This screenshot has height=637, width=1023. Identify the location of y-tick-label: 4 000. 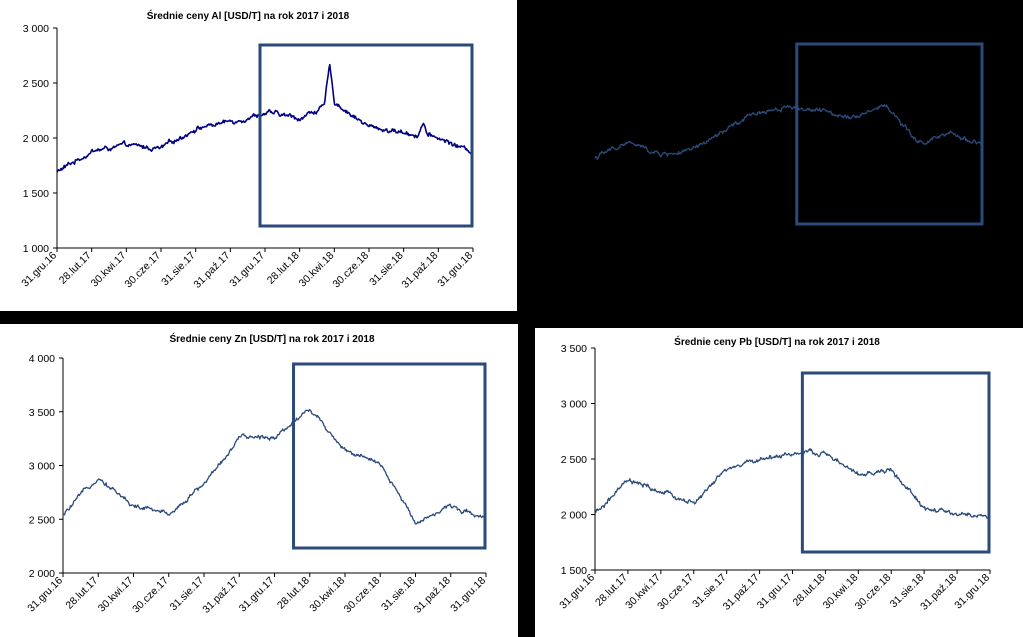
(42, 359).